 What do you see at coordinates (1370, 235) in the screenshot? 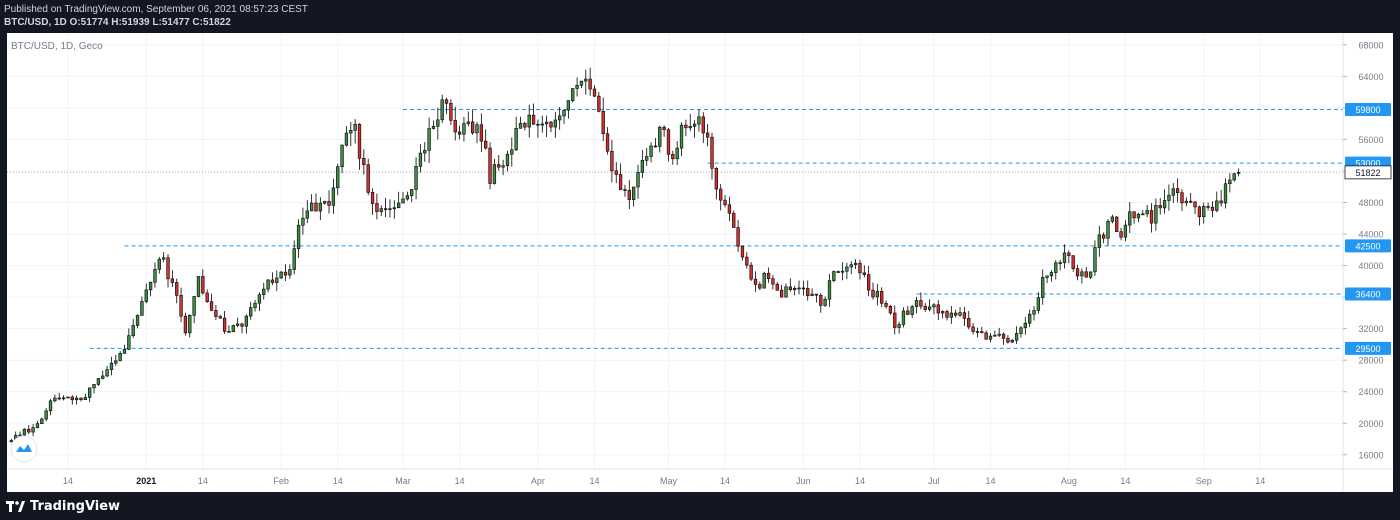
I see `y-tick-label: 44000` at bounding box center [1370, 235].